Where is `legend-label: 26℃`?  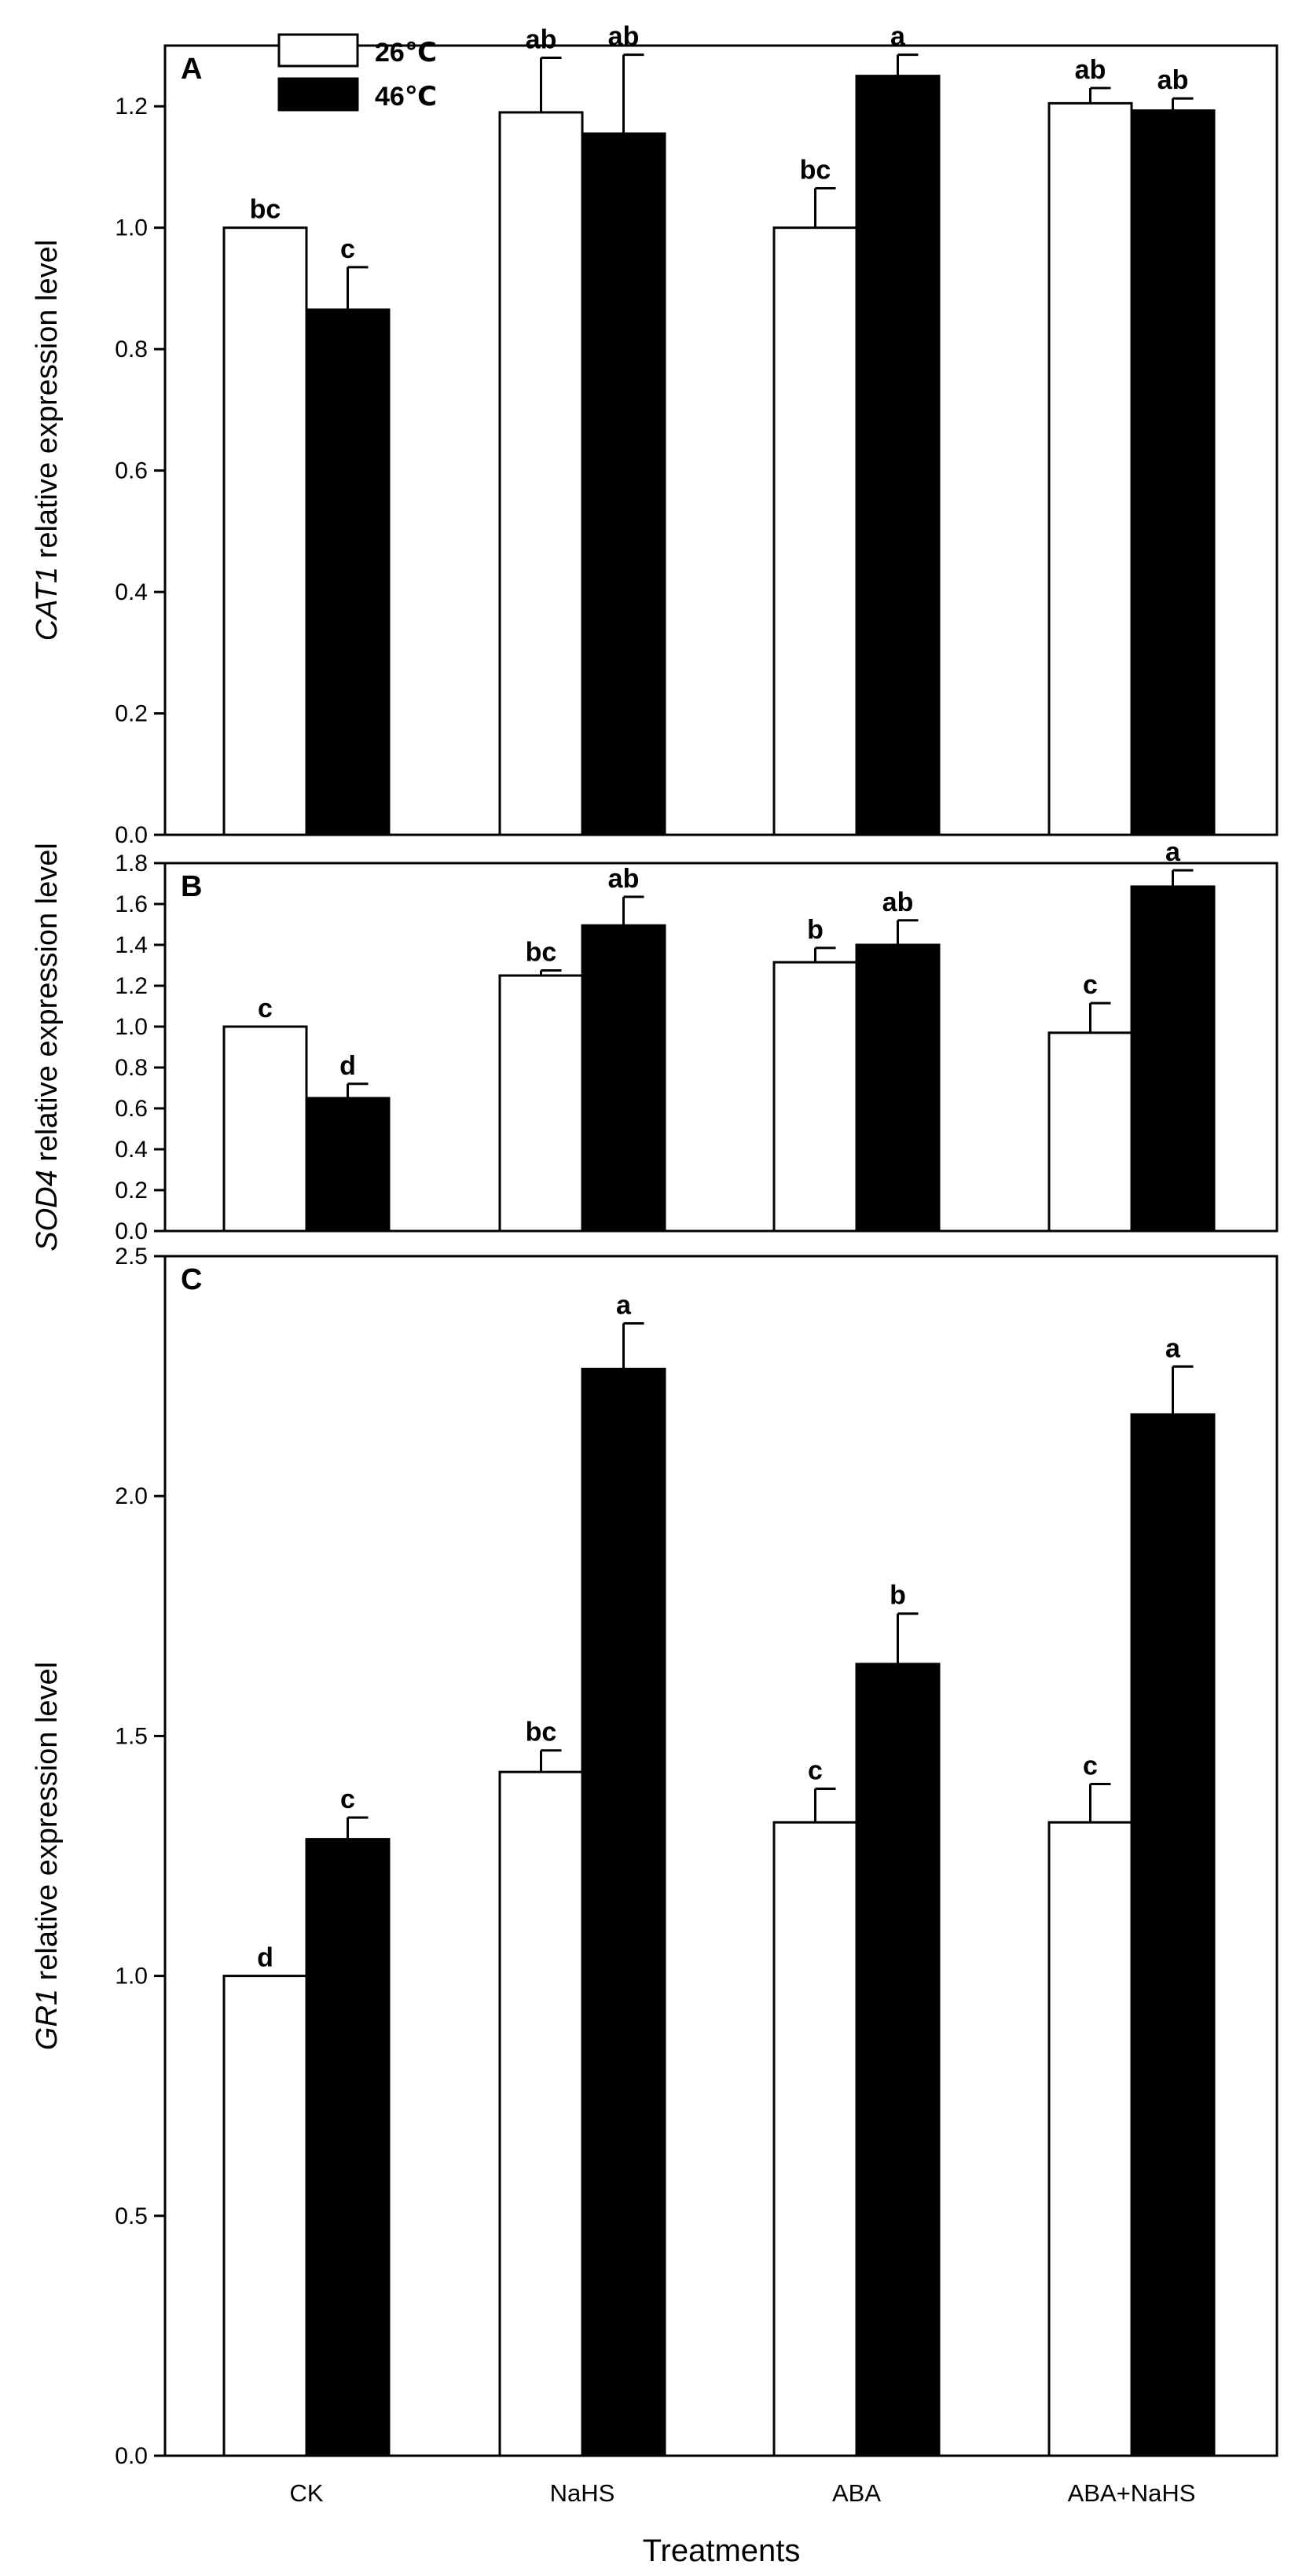
legend-label: 26℃ is located at coordinates (406, 53).